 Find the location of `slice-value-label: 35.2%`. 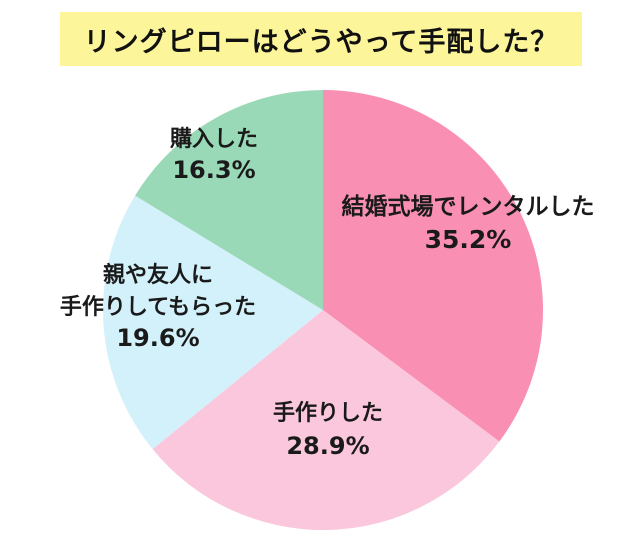

slice-value-label: 35.2% is located at coordinates (468, 239).